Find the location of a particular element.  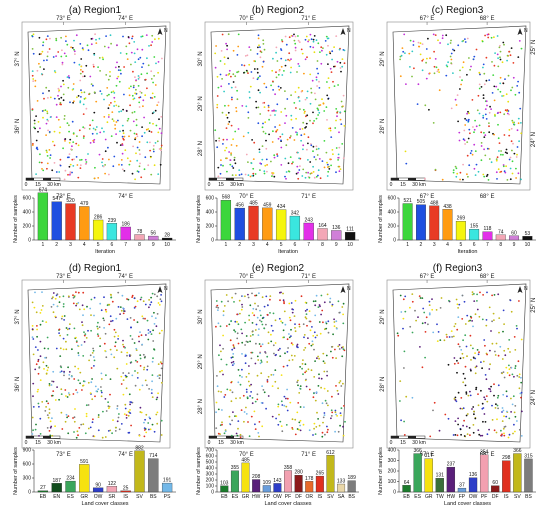

y-axis-label: Number of samples is located at coordinates (381, 471).